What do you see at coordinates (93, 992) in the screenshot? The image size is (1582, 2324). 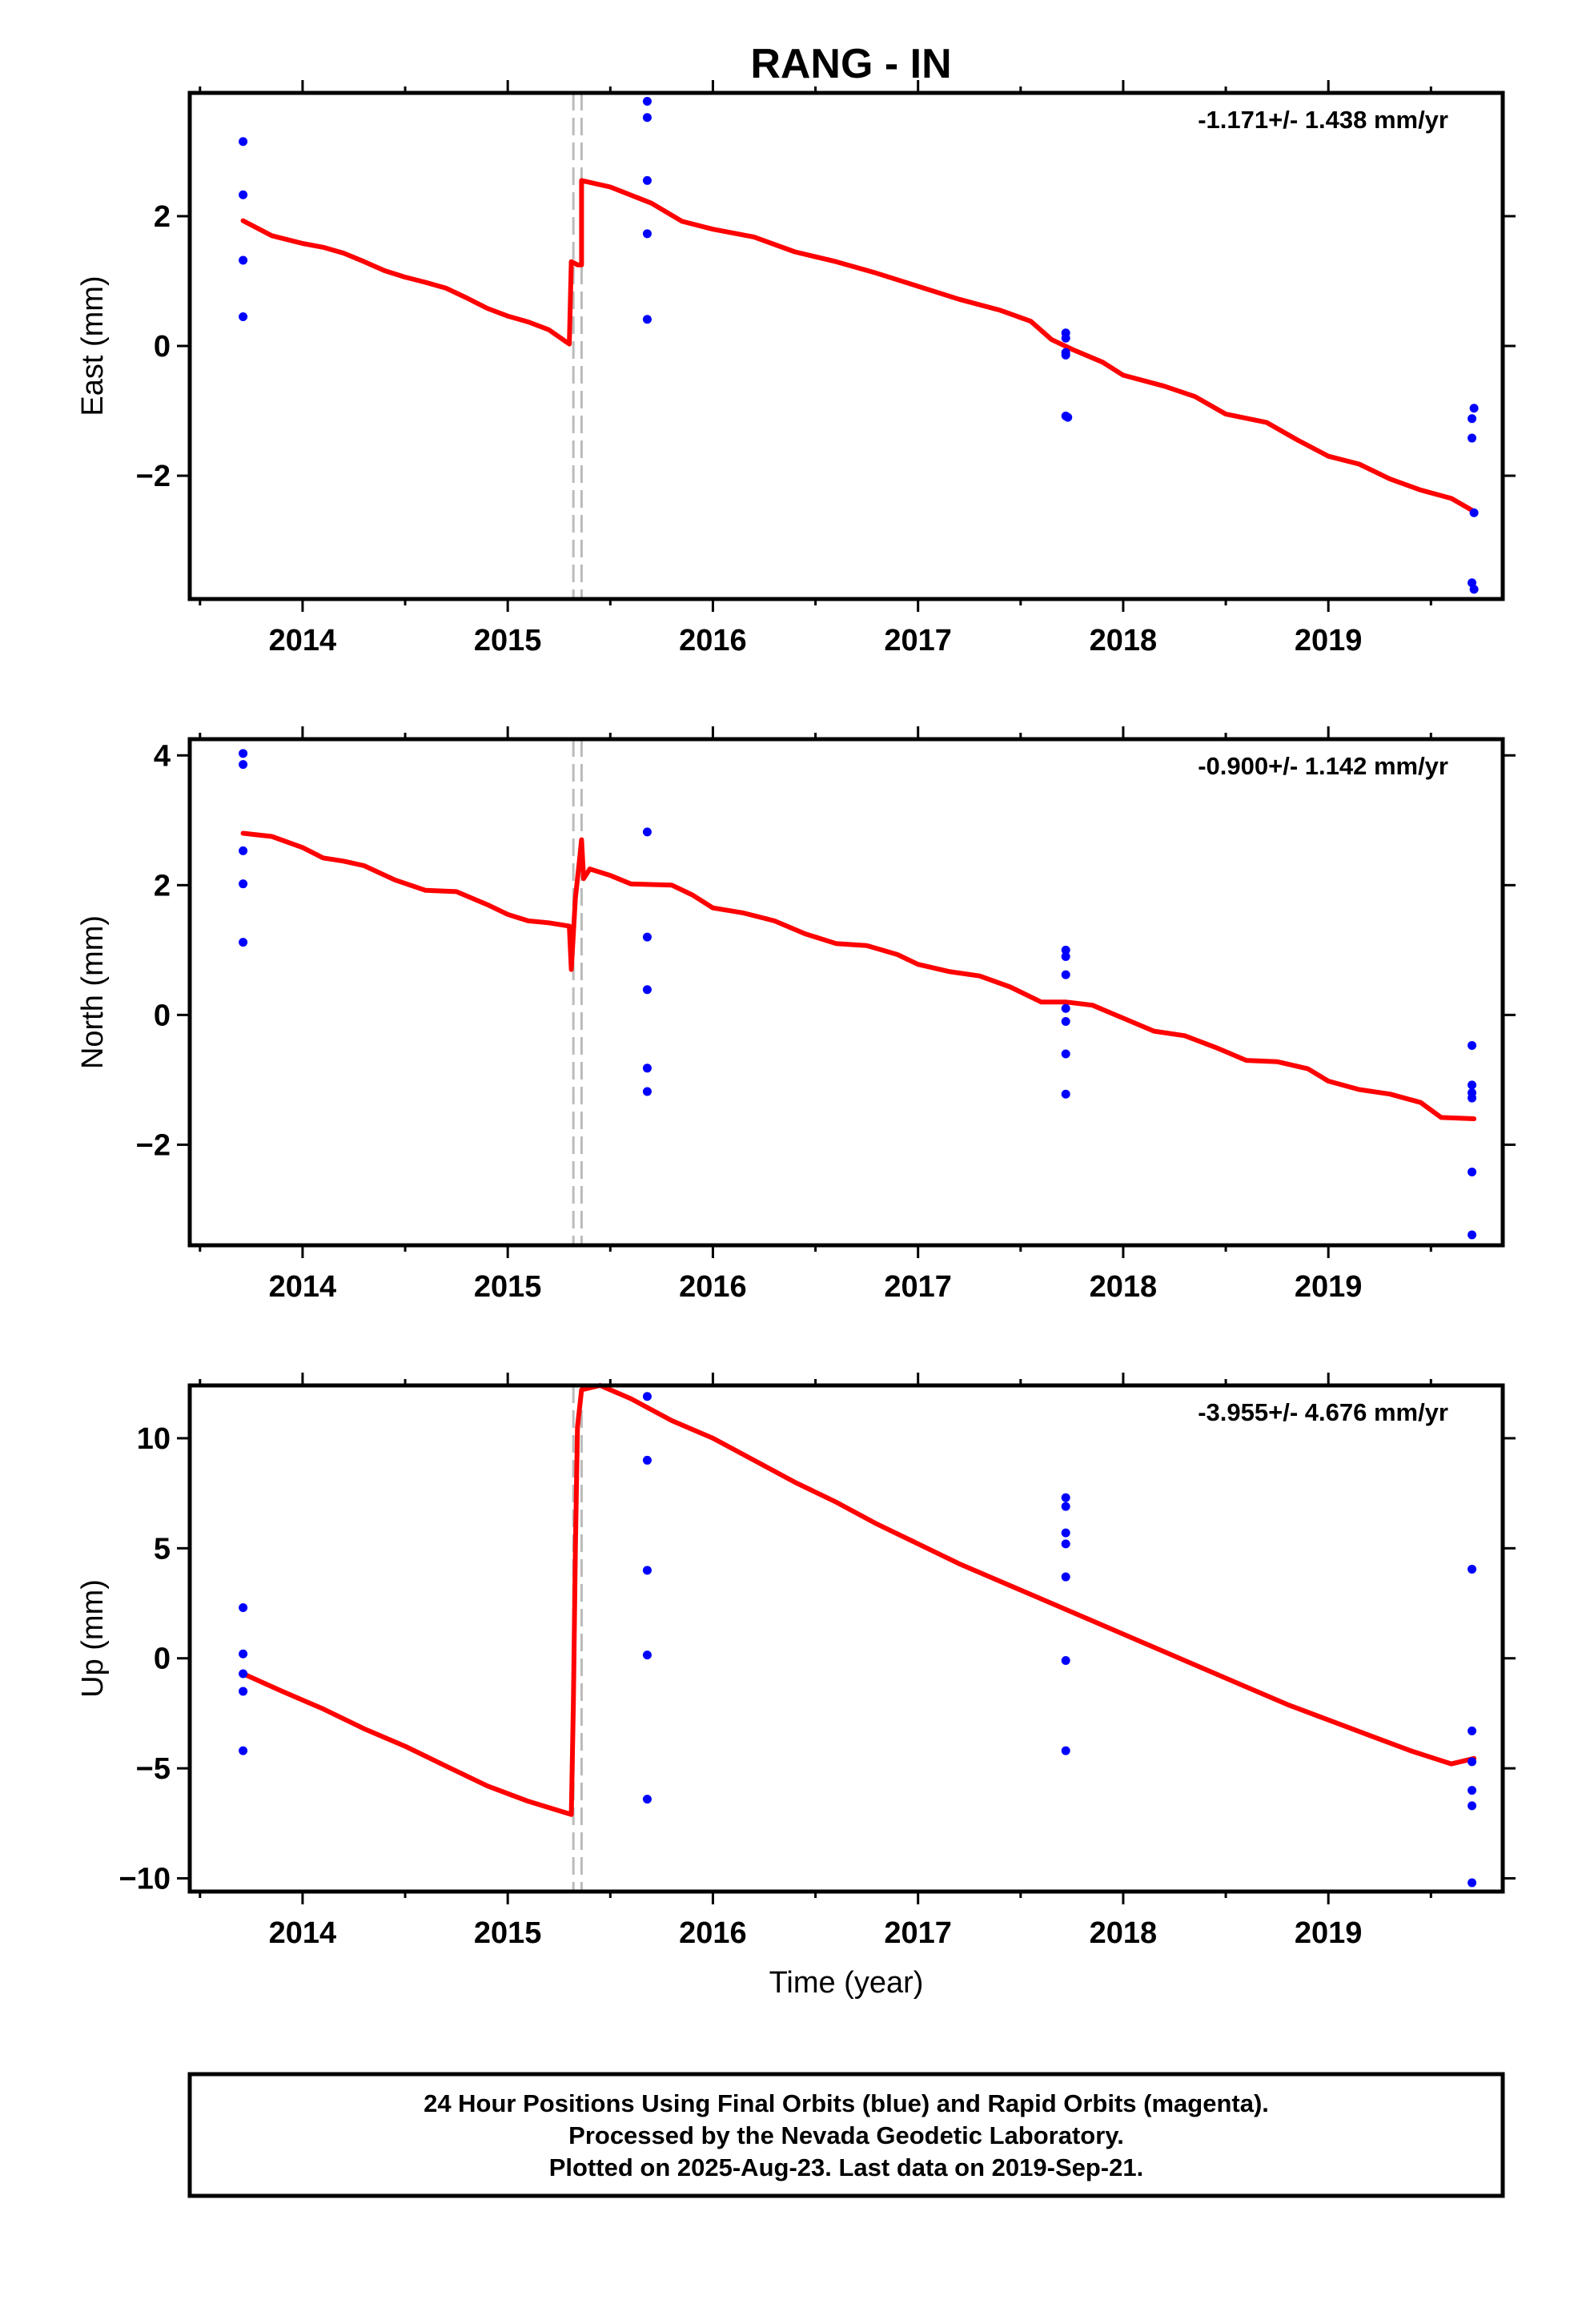 I see `y-axis-label: North (mm)` at bounding box center [93, 992].